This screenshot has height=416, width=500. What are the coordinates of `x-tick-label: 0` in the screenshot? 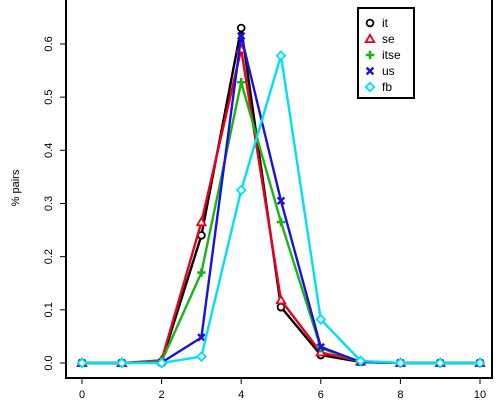 It's located at (82, 395).